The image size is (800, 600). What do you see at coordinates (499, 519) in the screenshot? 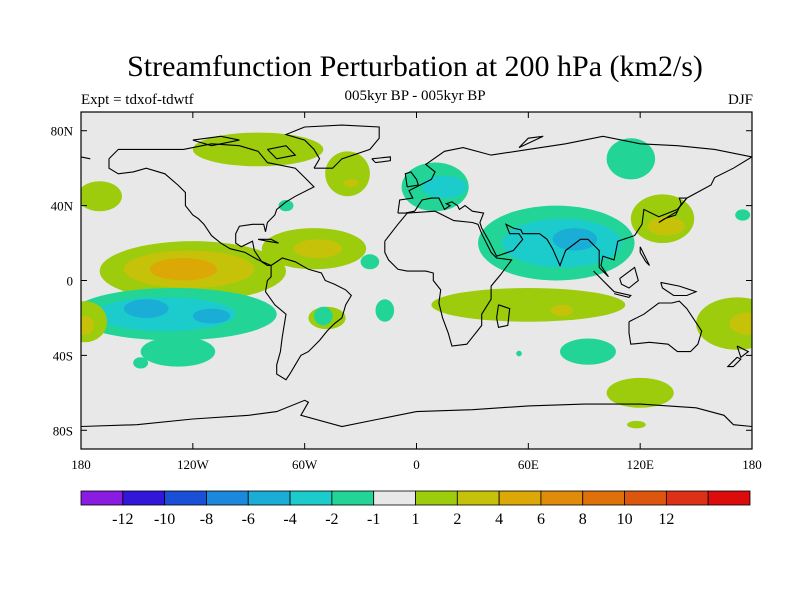
I see `colorbar-label: 4` at bounding box center [499, 519].